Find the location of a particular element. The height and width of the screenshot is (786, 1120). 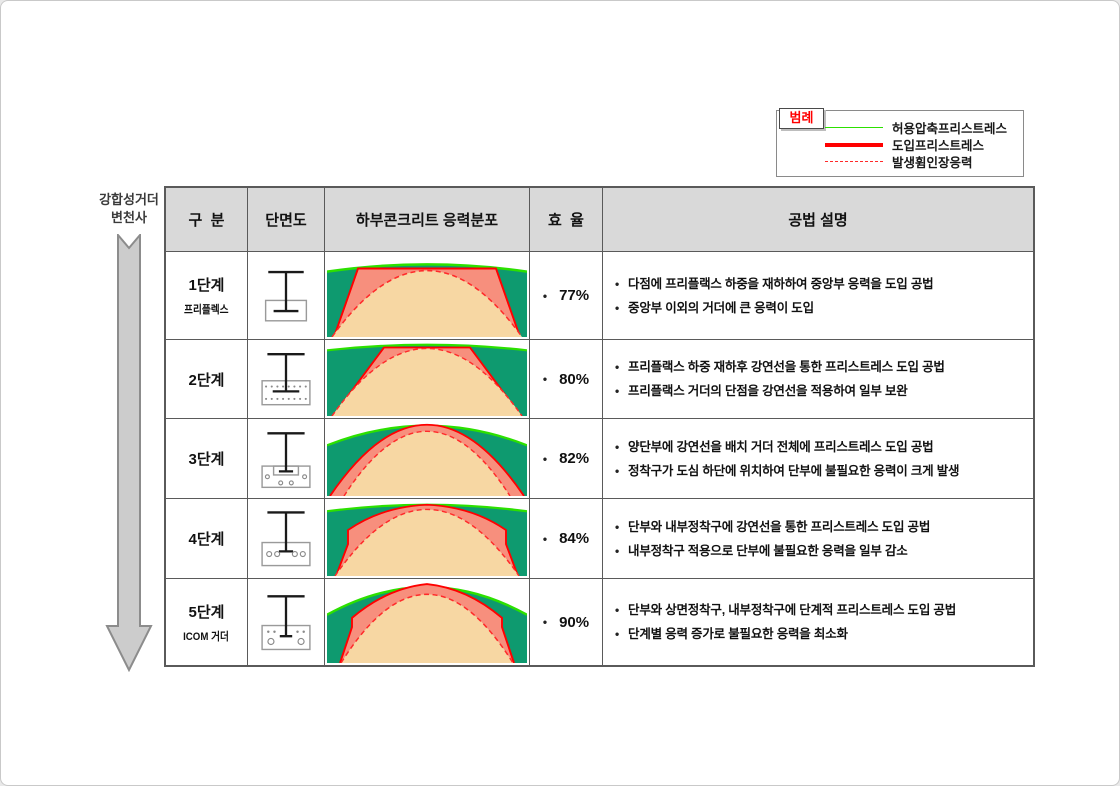

legend-item-allowable-compressive-prestress: 허용압축프리스트레스 is located at coordinates (922, 127).